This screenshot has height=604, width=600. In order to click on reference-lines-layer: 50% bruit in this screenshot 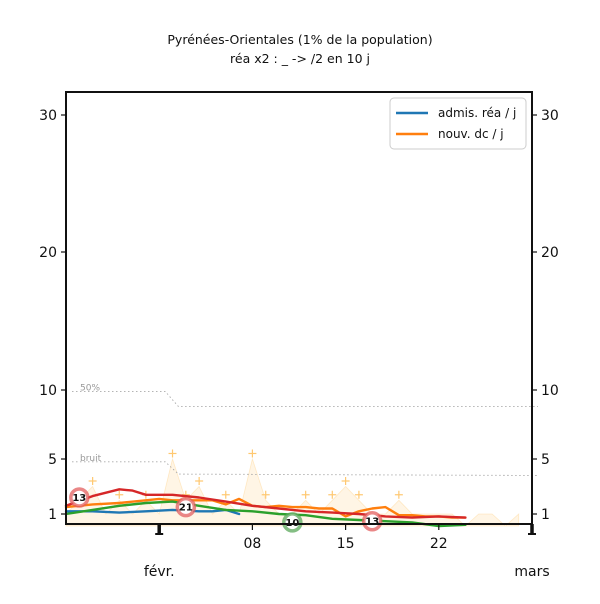, I will do `click(305, 429)`.